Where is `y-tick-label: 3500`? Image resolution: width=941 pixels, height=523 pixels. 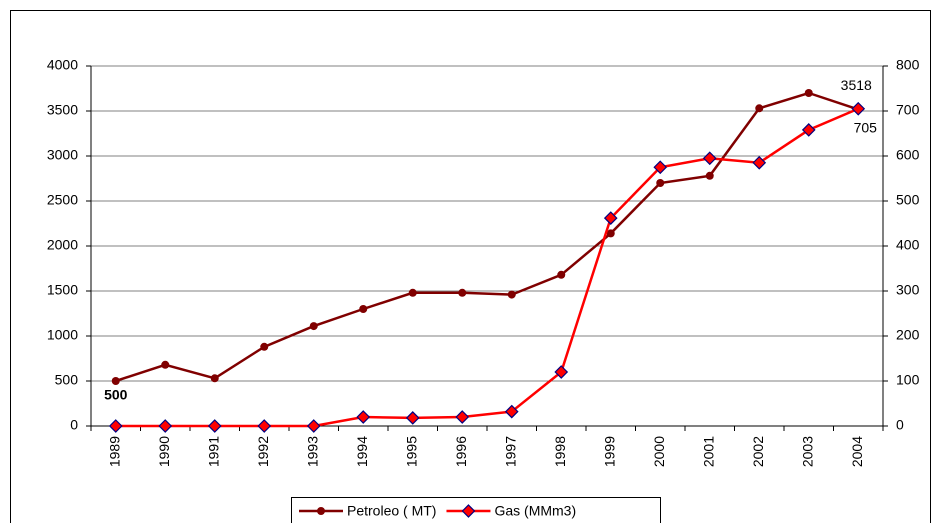
y-tick-label: 3500 is located at coordinates (62, 110).